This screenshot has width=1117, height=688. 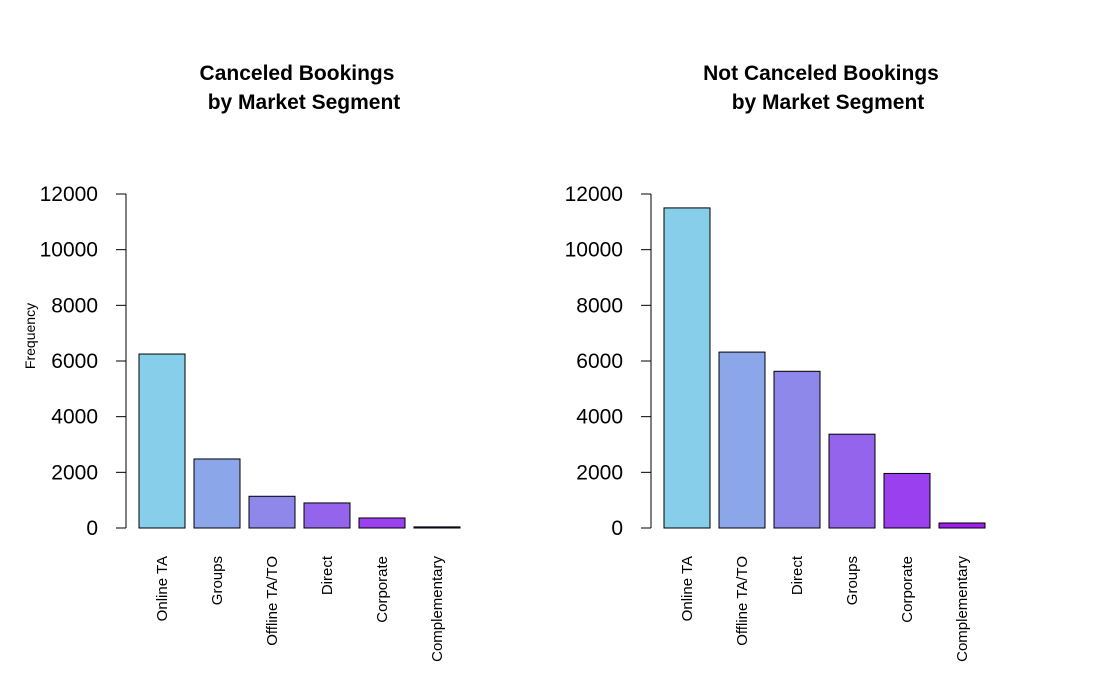 I want to click on y-axis-title: Frequency, so click(x=30, y=336).